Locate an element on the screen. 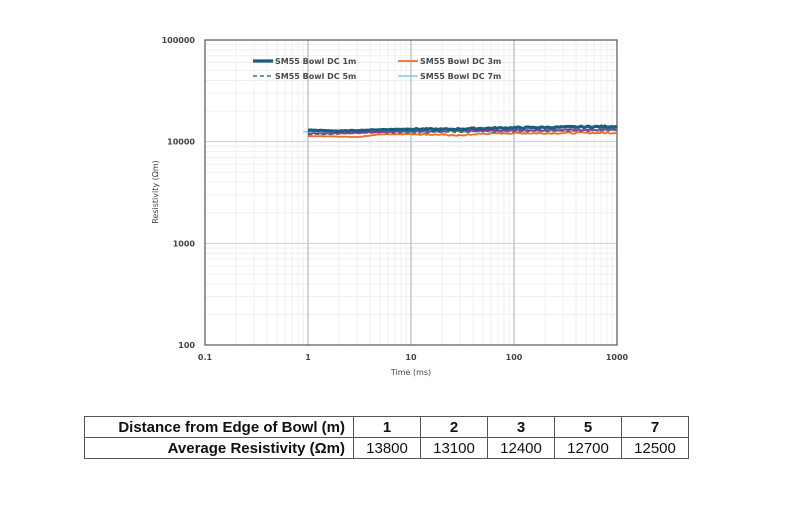  table-cell: 12700 is located at coordinates (588, 448).